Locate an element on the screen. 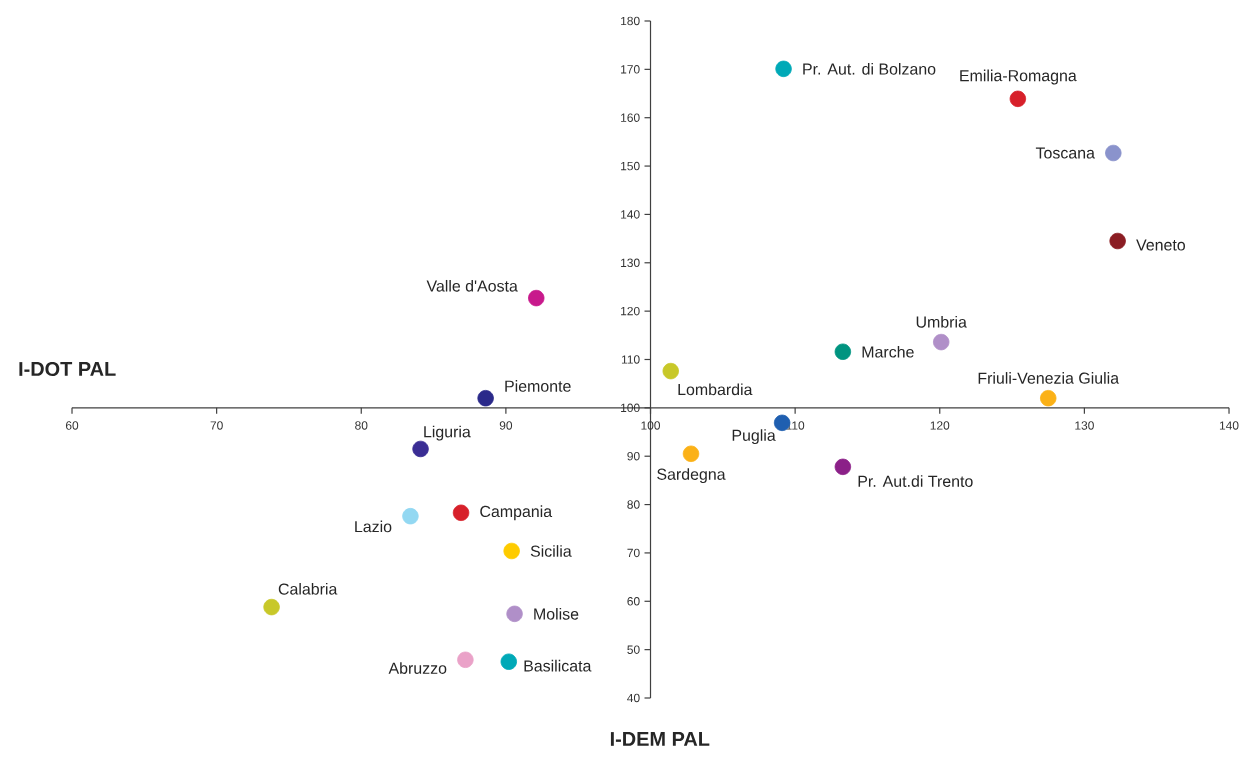  series-label: Veneto is located at coordinates (1161, 245).